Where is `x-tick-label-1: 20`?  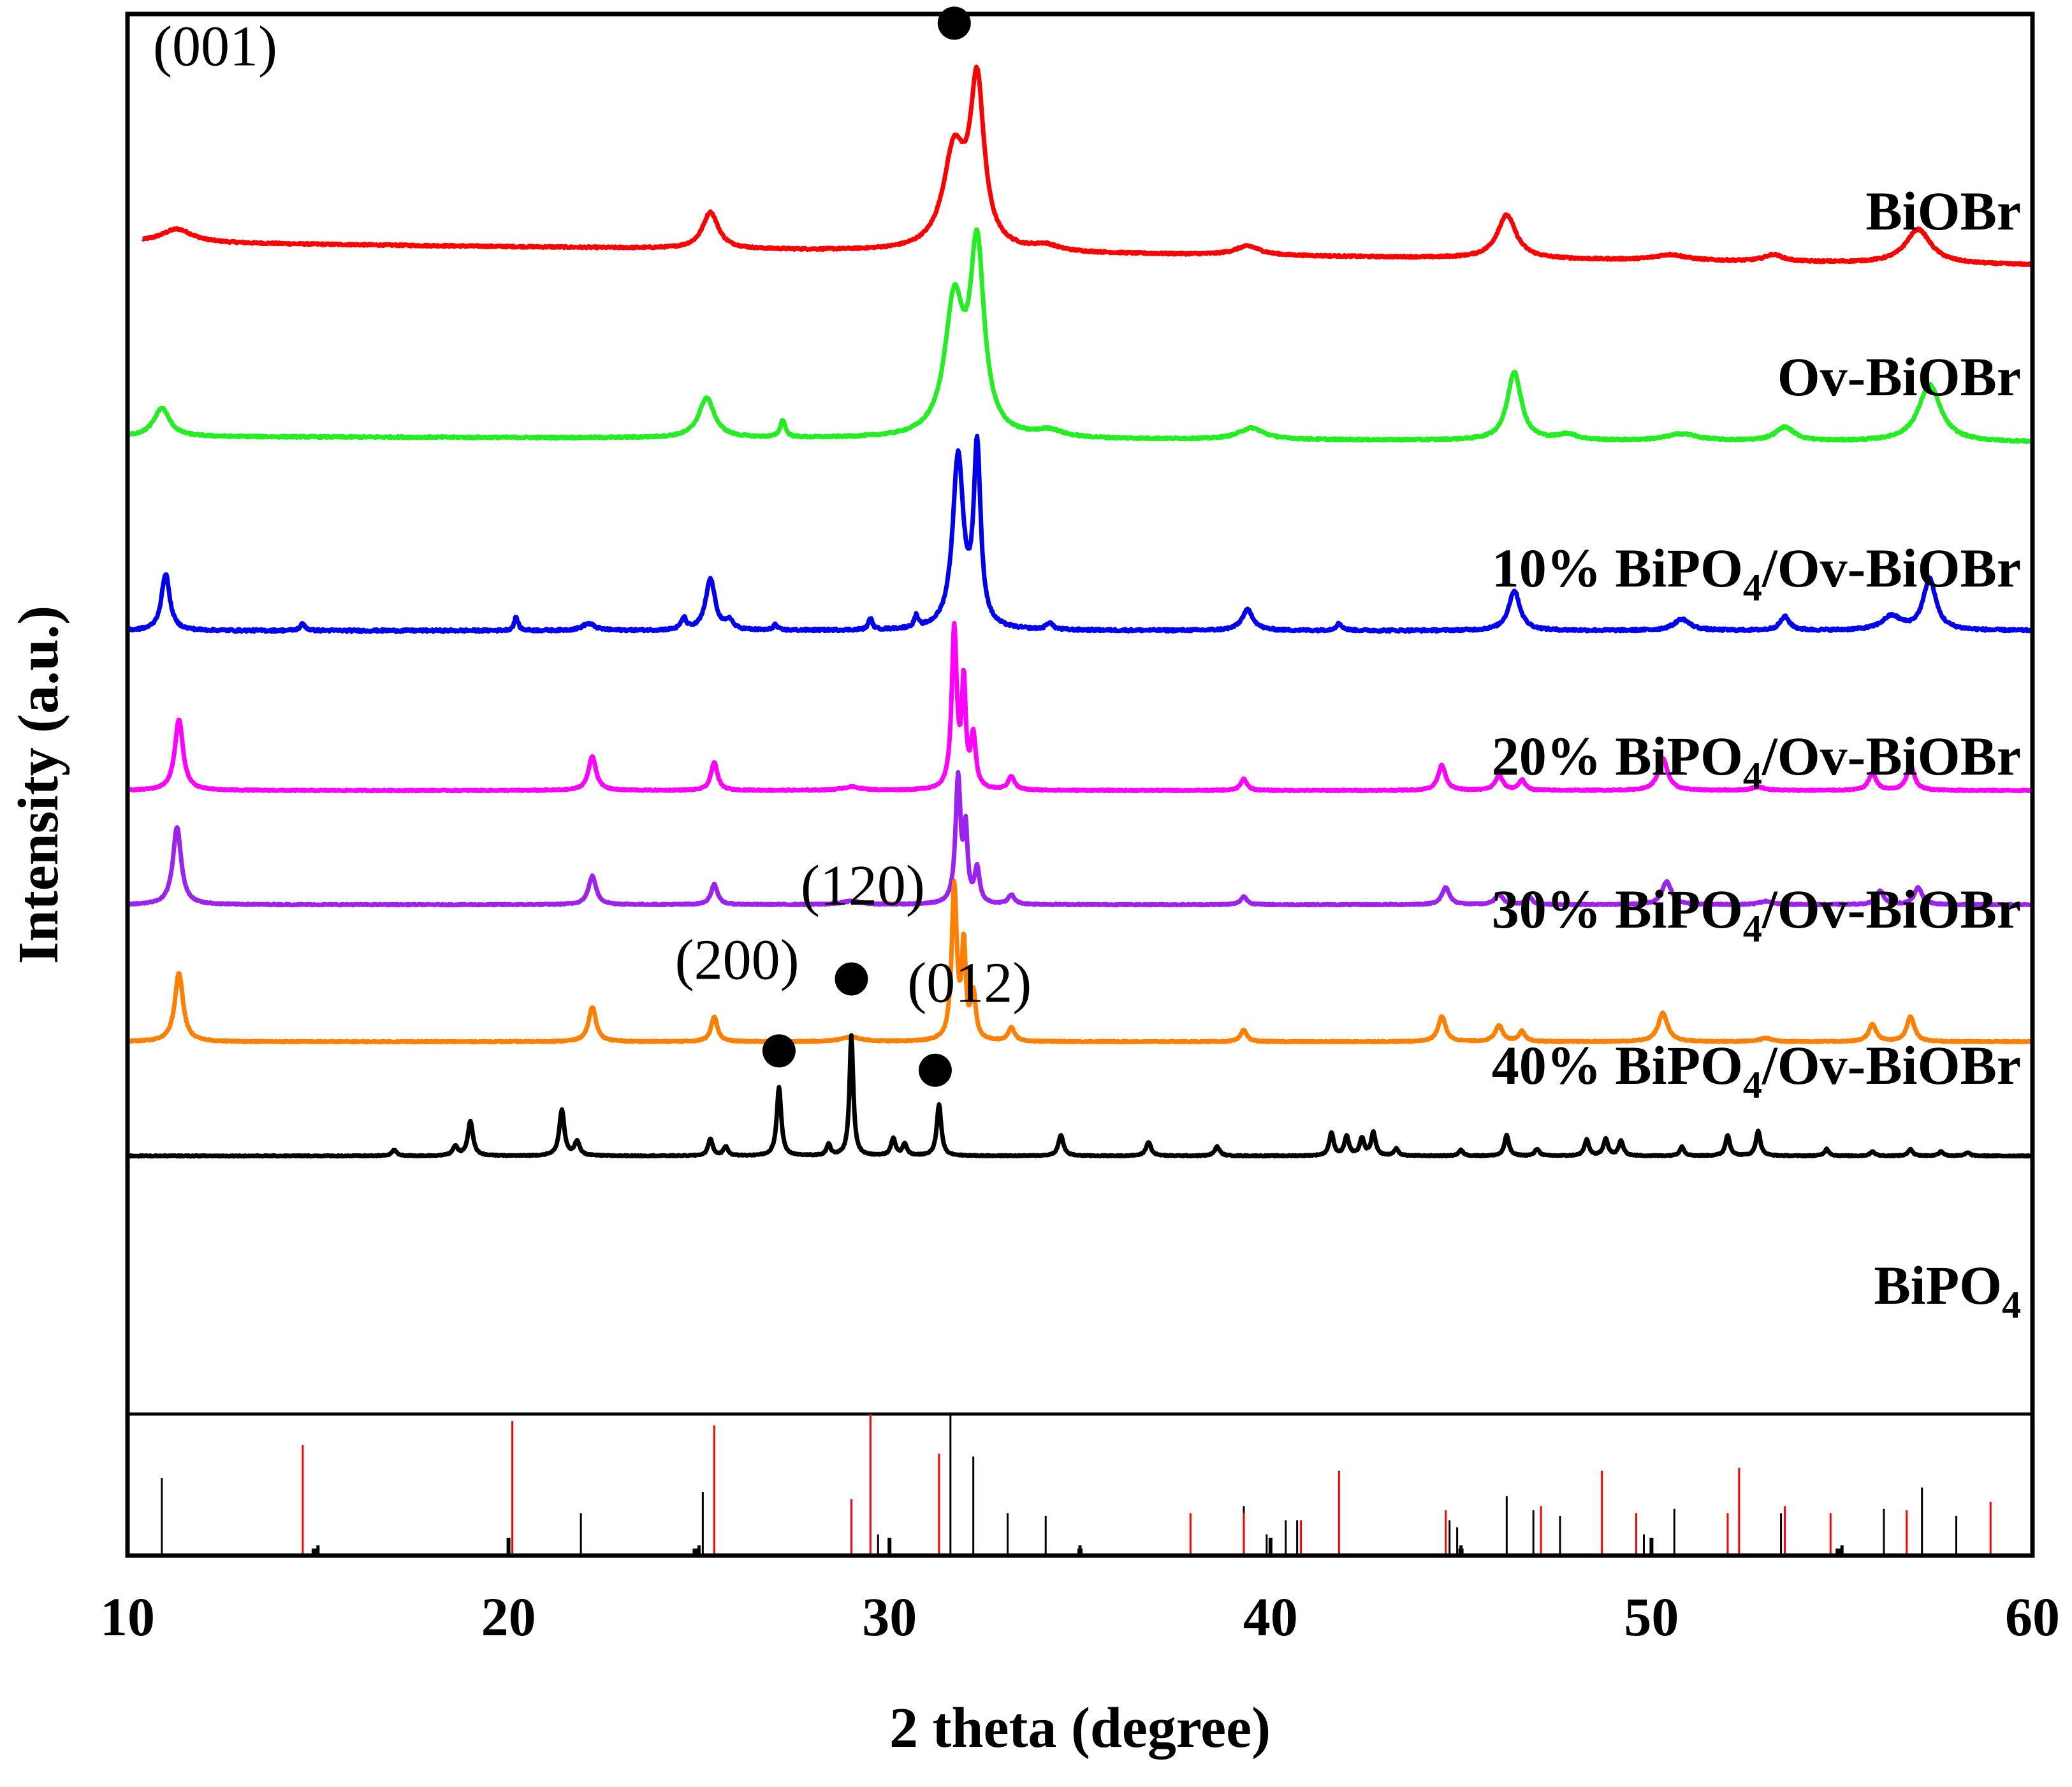 x-tick-label-1: 20 is located at coordinates (508, 1616).